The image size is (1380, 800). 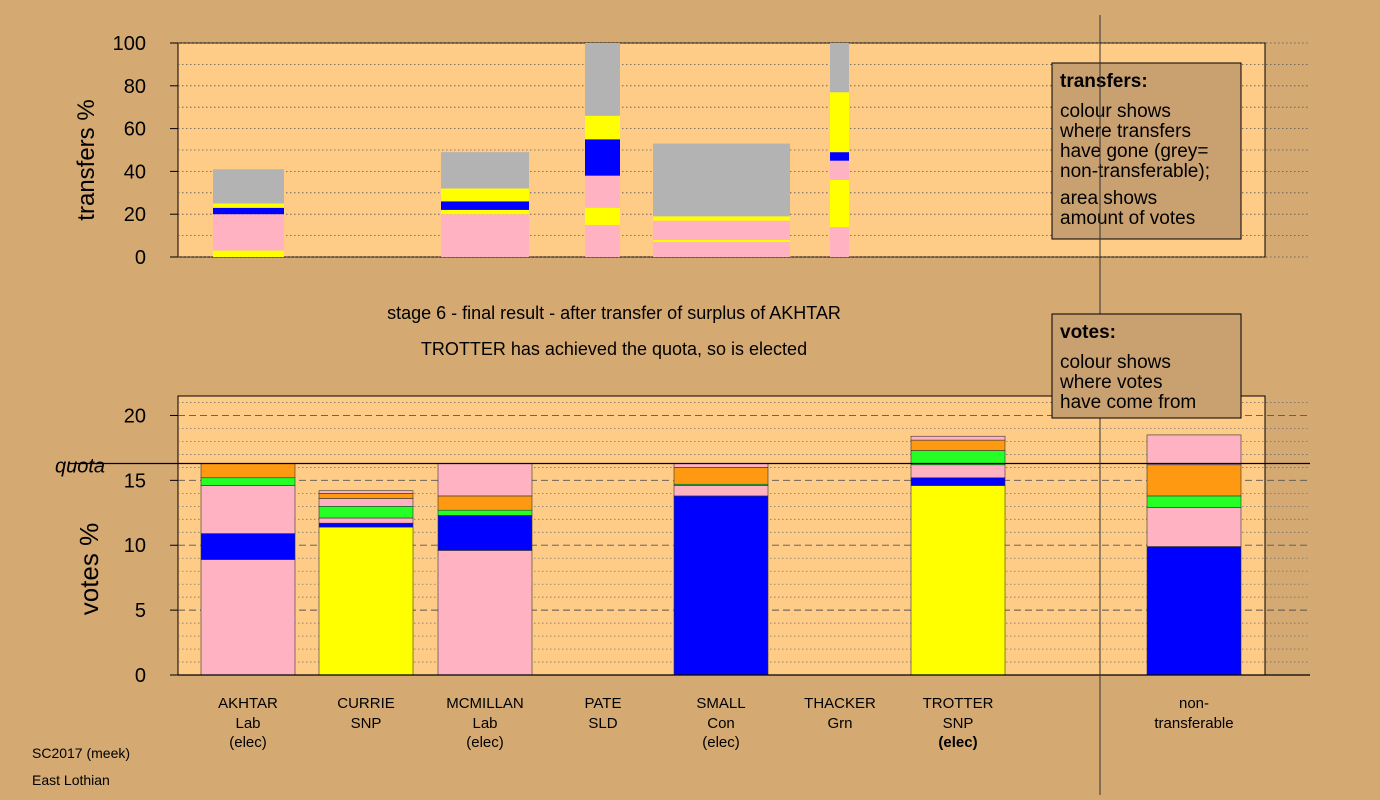 What do you see at coordinates (1128, 402) in the screenshot?
I see `votes-legend-line: have come from` at bounding box center [1128, 402].